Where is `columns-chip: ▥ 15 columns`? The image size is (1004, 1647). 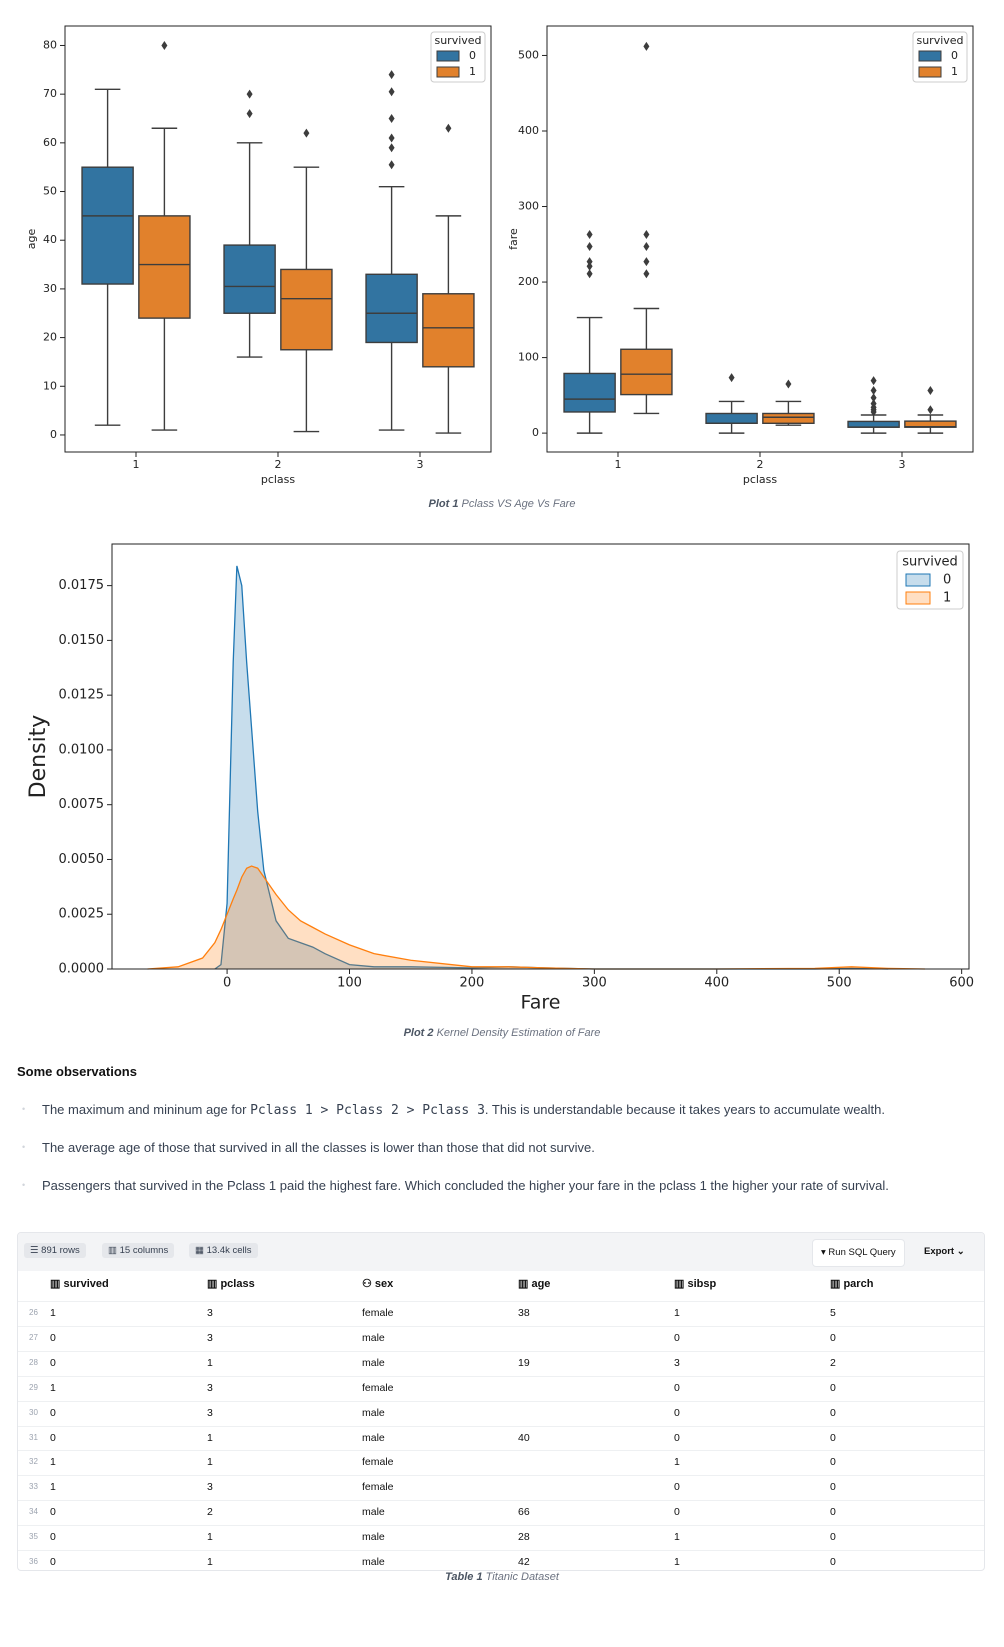 columns-chip: ▥ 15 columns is located at coordinates (138, 1250).